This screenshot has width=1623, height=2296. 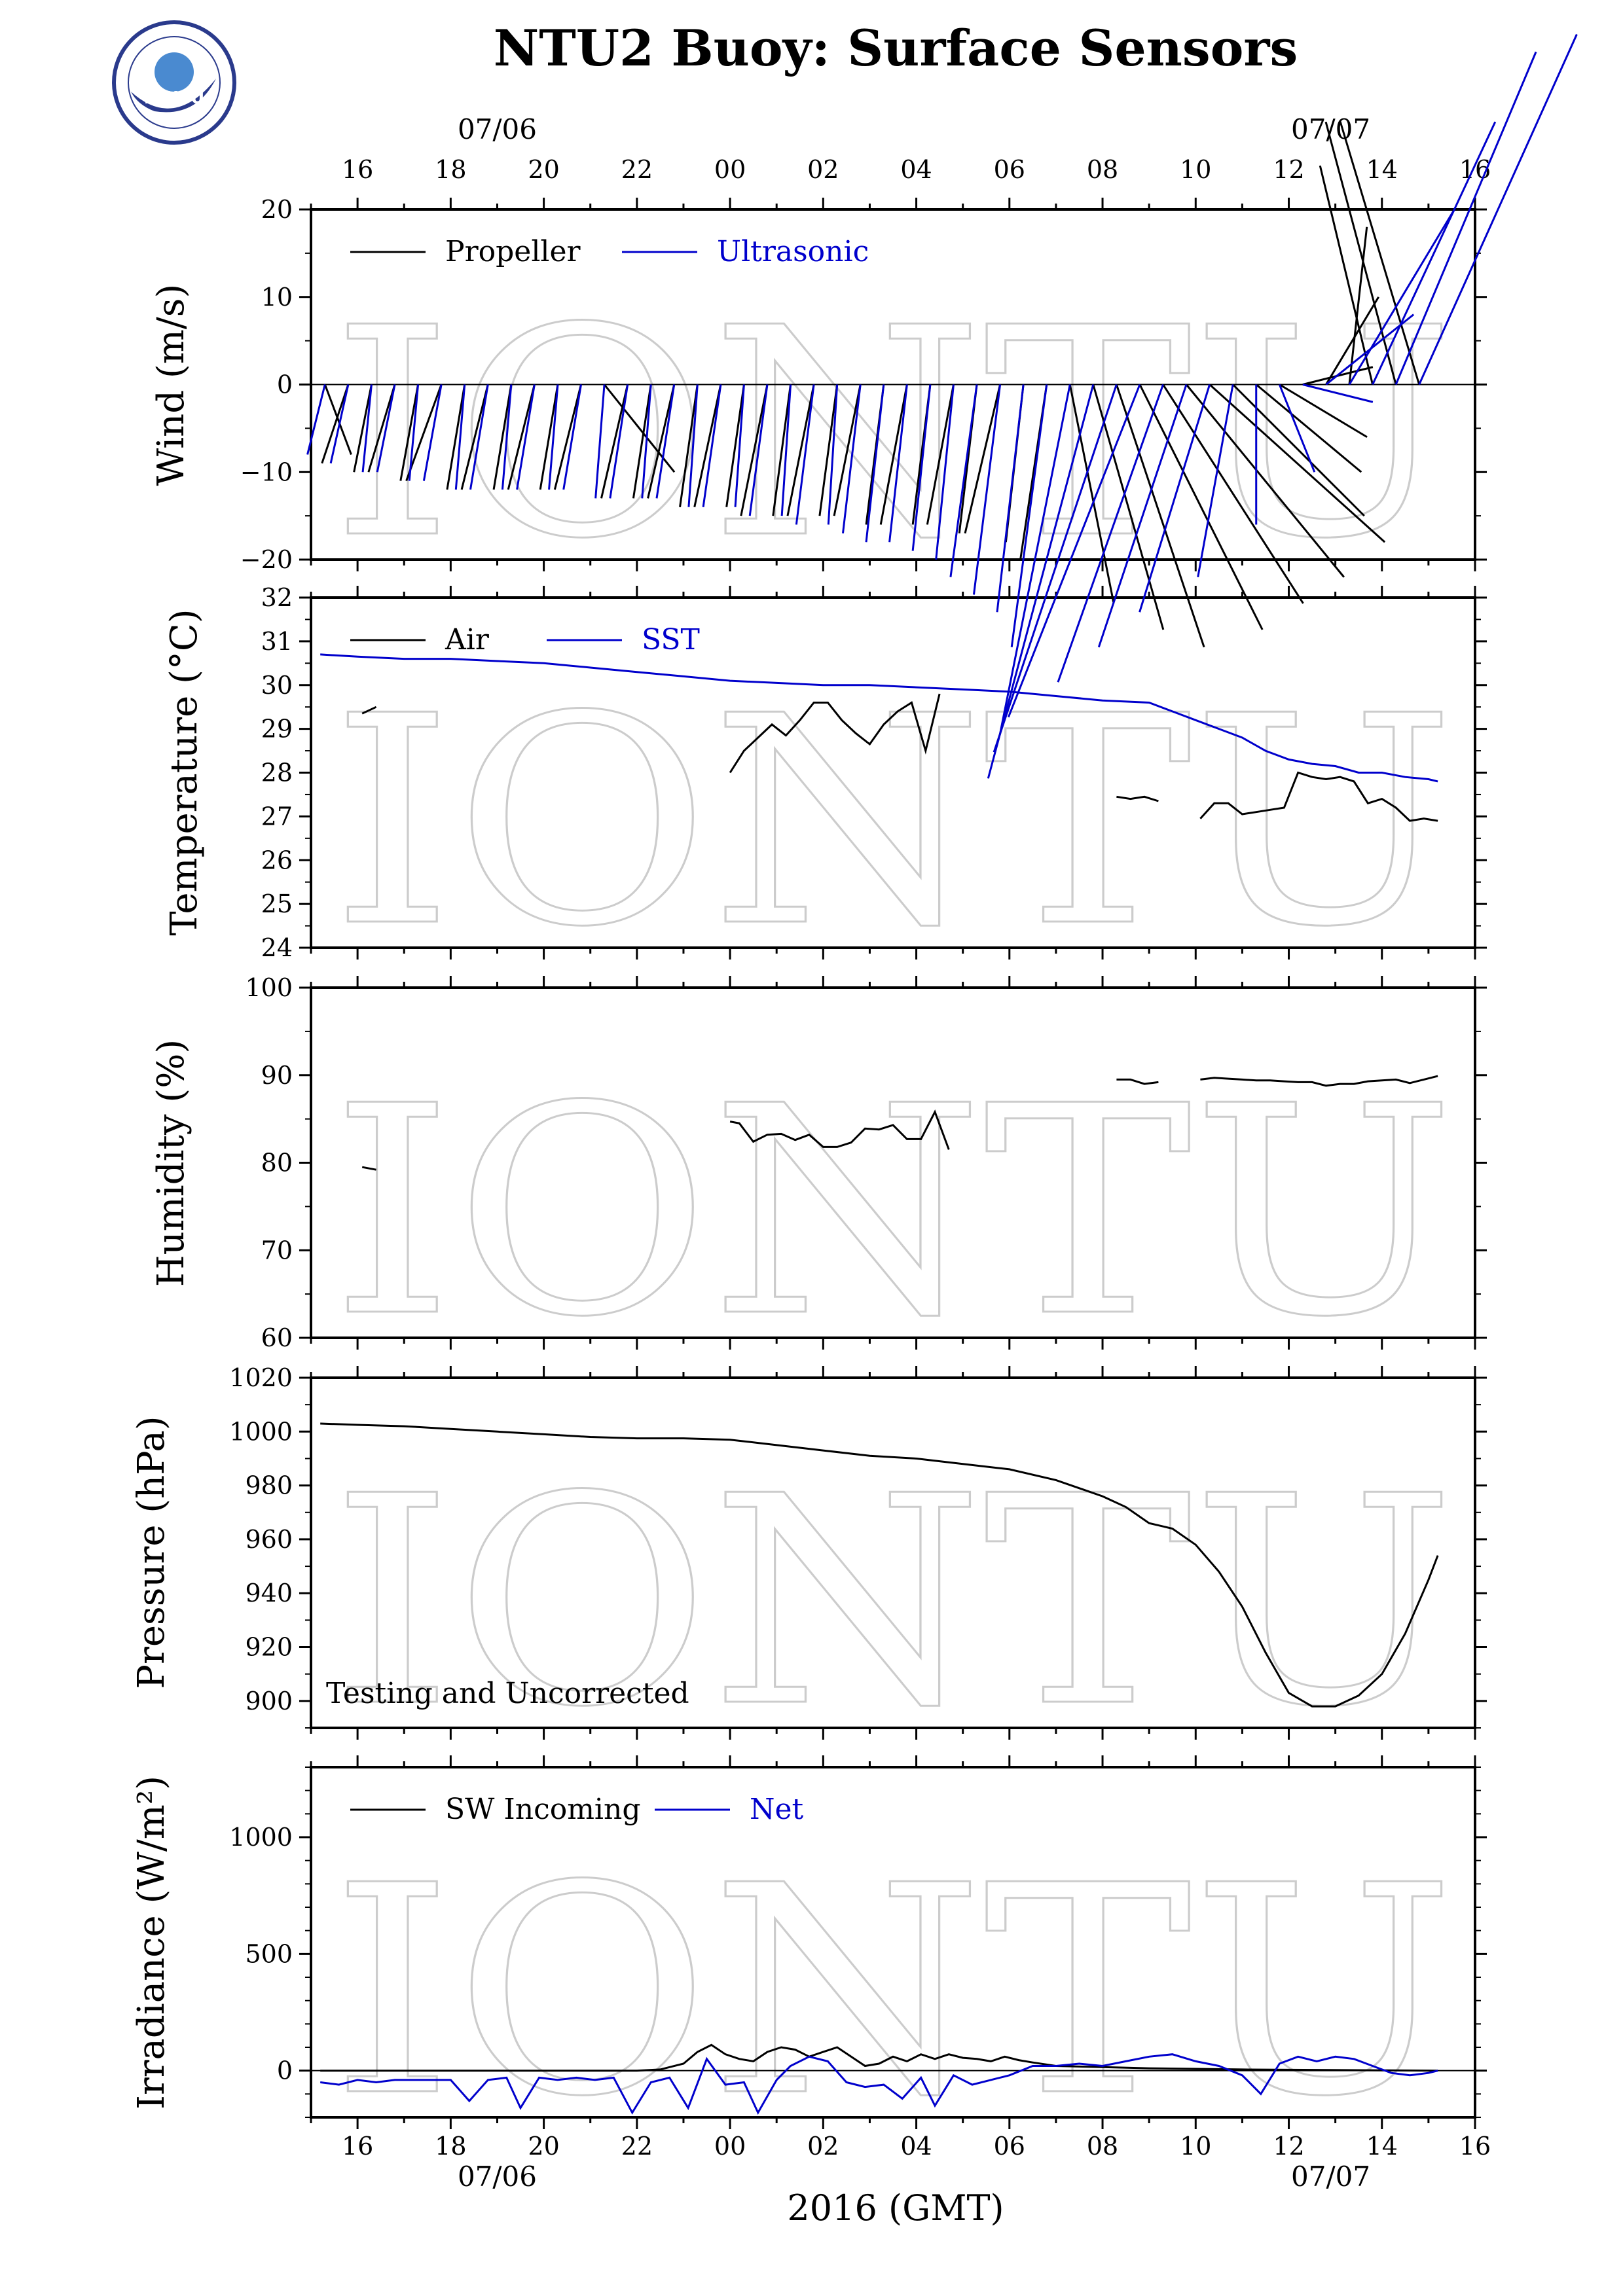 What do you see at coordinates (637, 169) in the screenshot?
I see `top-tick-label: 22` at bounding box center [637, 169].